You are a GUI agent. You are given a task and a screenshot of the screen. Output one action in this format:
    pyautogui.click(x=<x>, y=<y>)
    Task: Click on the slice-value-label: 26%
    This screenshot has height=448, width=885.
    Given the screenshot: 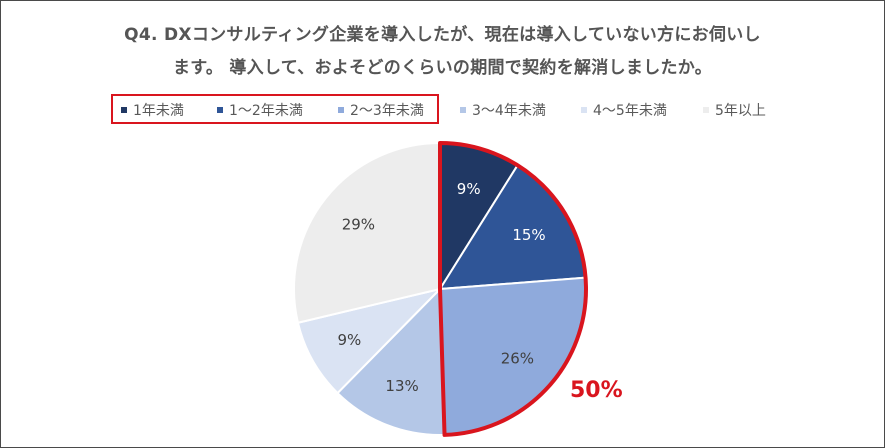 What is the action you would take?
    pyautogui.click(x=517, y=358)
    